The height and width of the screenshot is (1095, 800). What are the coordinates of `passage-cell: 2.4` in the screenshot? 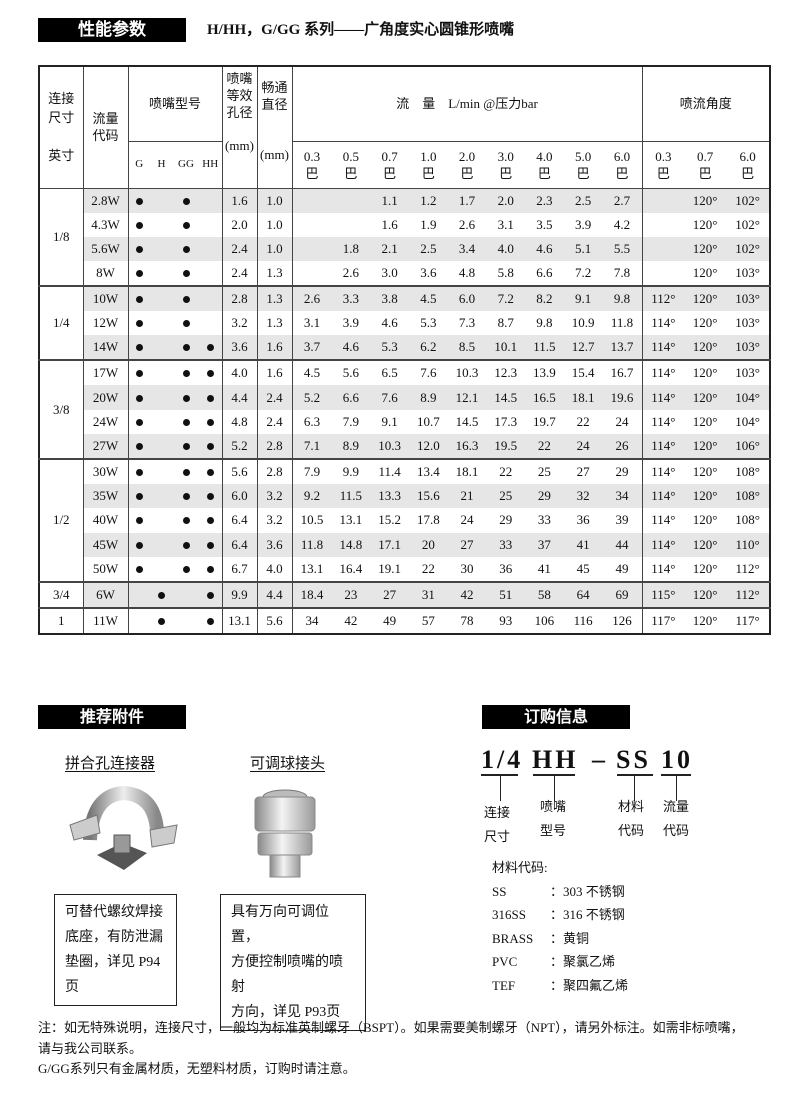 It's located at (274, 397).